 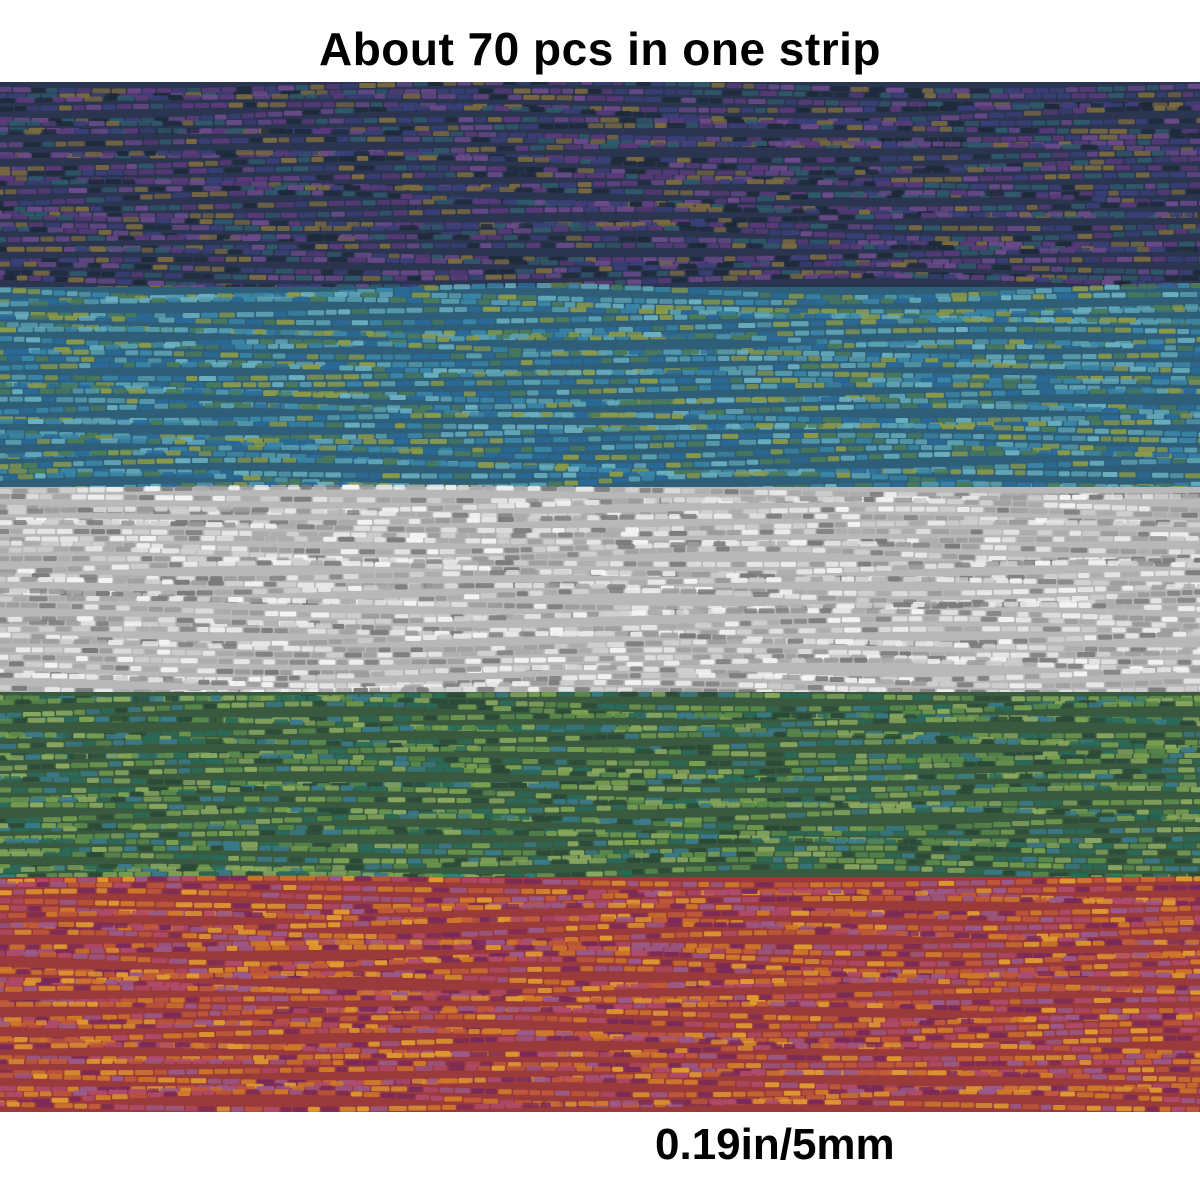 I want to click on measurement-label: 0.19in/5mm, so click(x=775, y=1144).